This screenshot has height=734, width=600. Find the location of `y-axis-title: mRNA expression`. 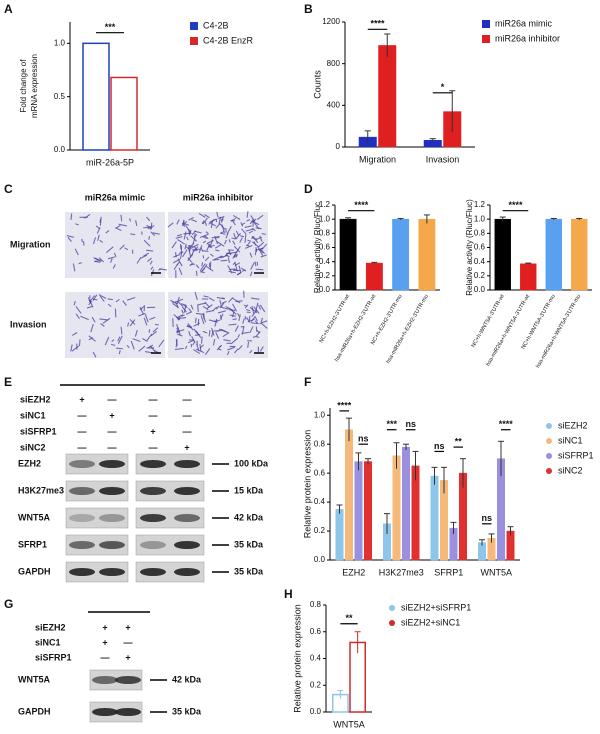

y-axis-title: mRNA expression is located at coordinates (34, 86).